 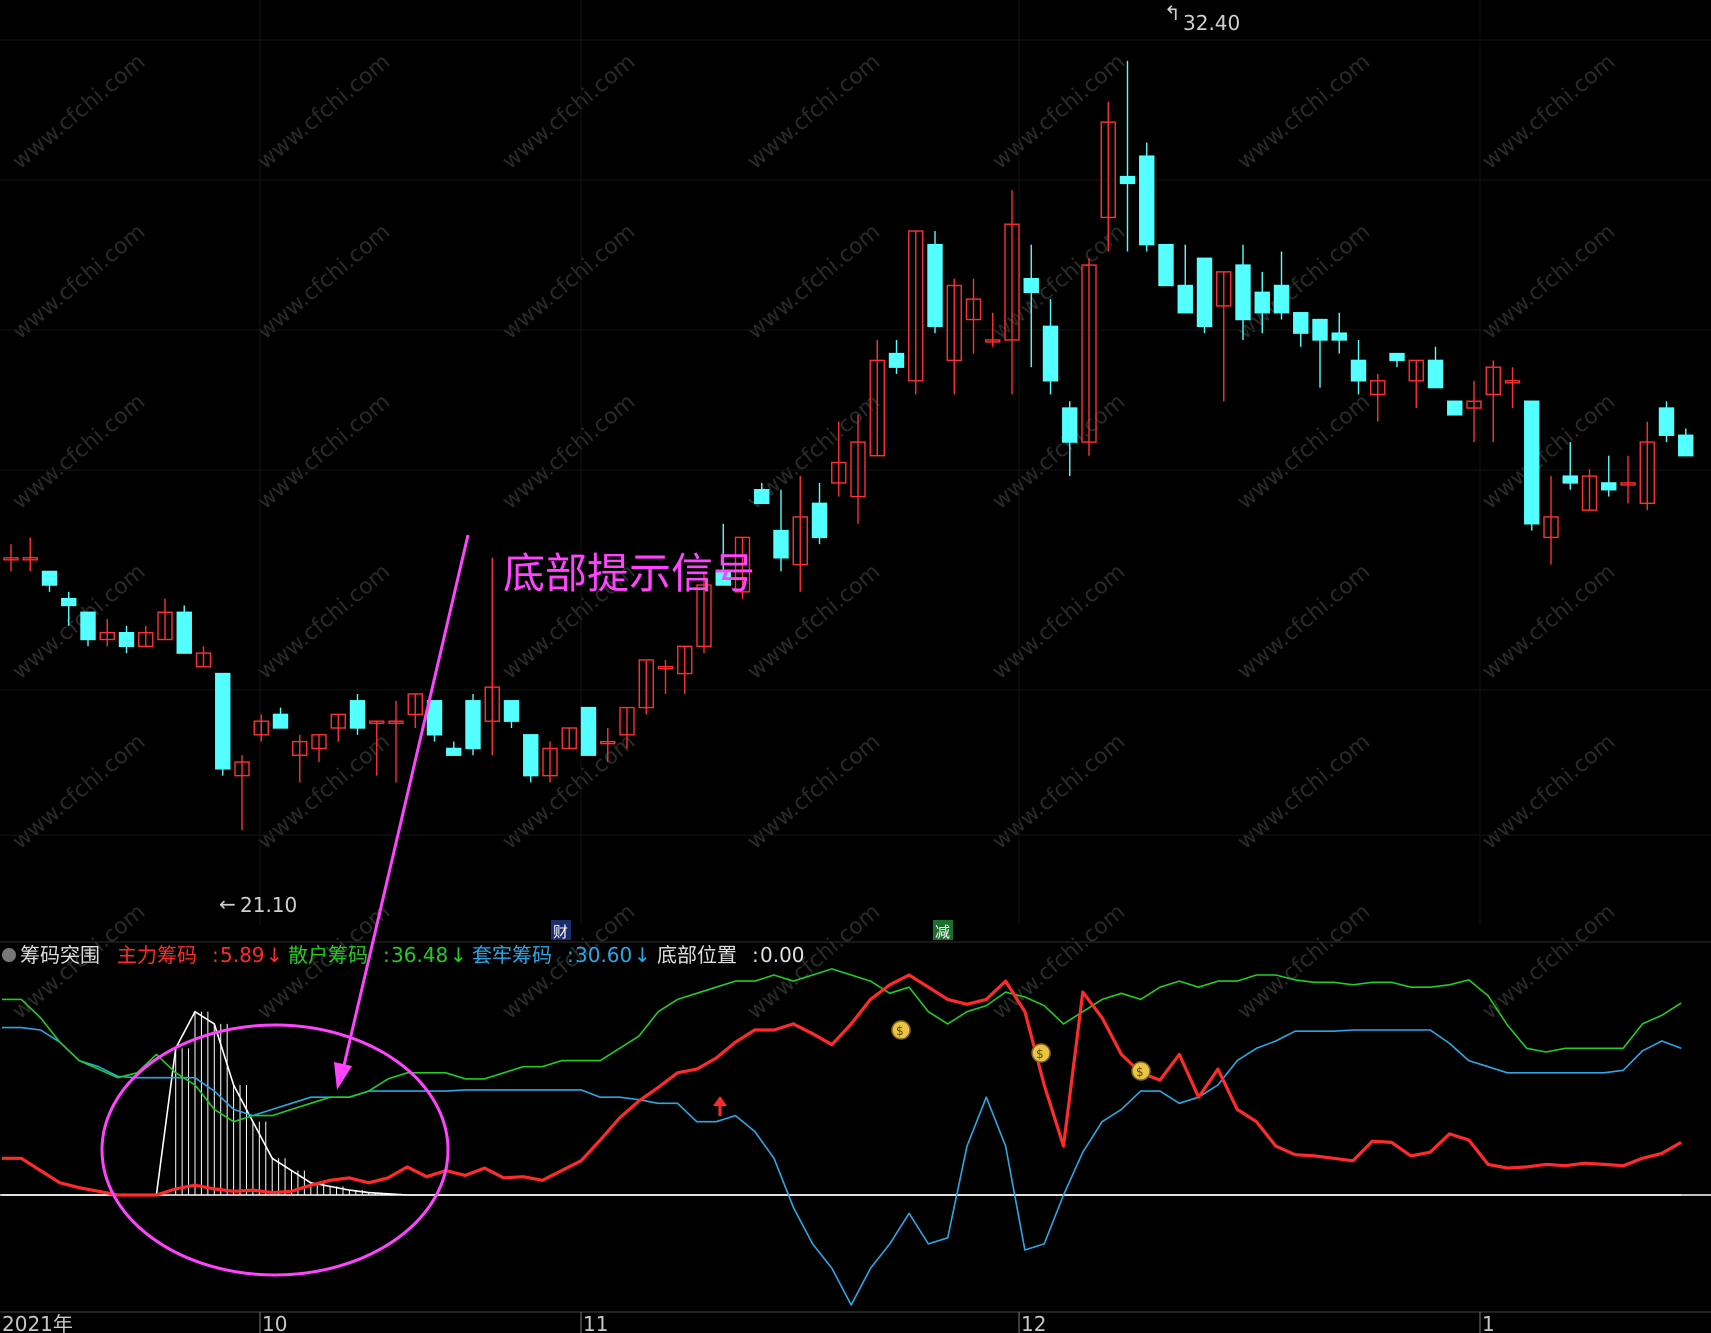 What do you see at coordinates (561, 930) in the screenshot?
I see `event-marker-cai: 财` at bounding box center [561, 930].